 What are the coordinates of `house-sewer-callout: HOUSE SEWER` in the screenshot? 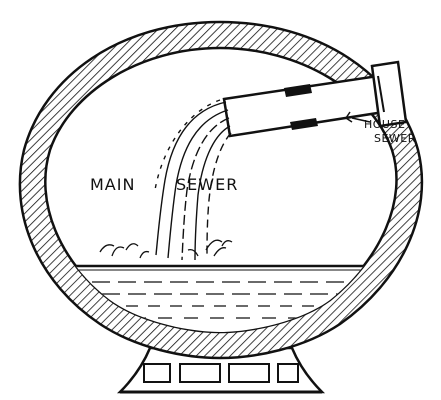 It's located at (380, 128).